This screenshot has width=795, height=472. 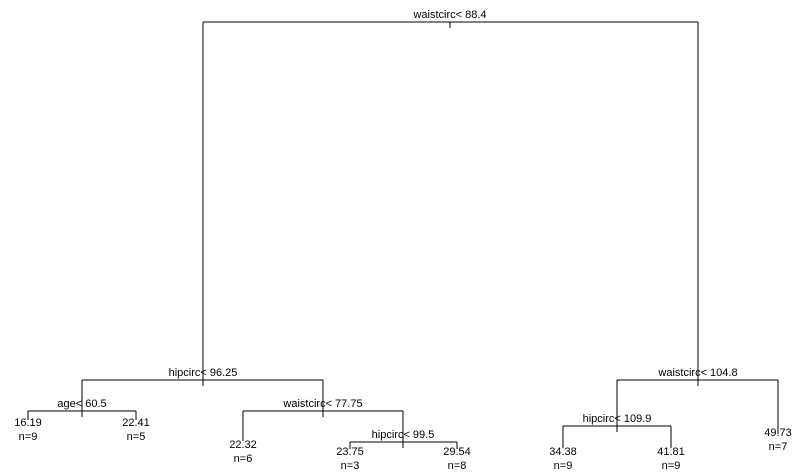 What do you see at coordinates (28, 423) in the screenshot?
I see `leaf-value: 16.19` at bounding box center [28, 423].